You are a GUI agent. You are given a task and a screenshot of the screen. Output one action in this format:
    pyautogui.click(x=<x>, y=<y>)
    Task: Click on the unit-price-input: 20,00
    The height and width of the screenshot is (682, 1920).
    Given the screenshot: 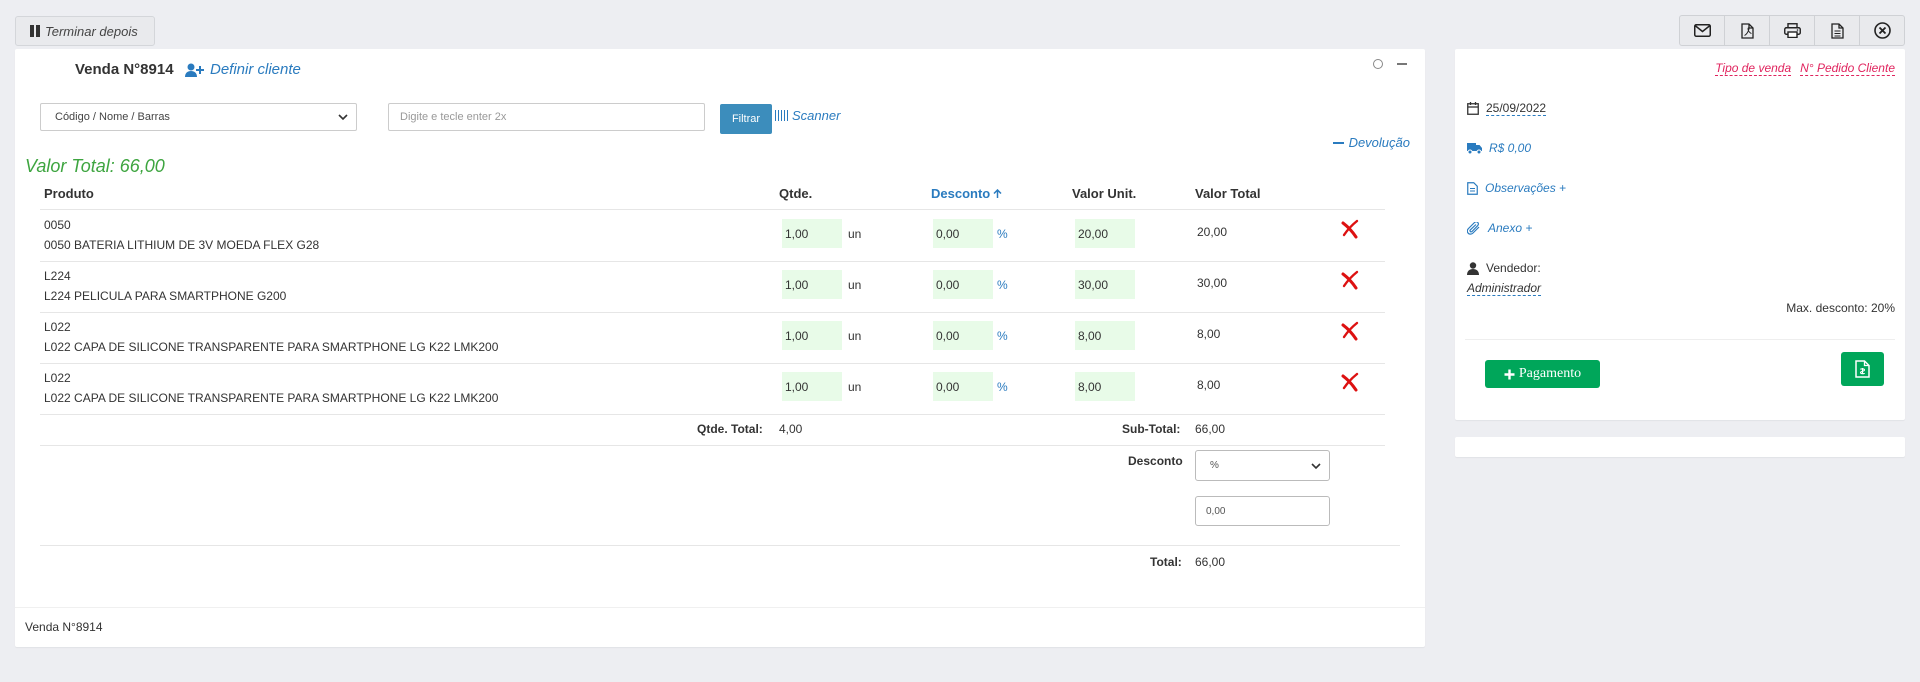 What is the action you would take?
    pyautogui.click(x=1105, y=233)
    